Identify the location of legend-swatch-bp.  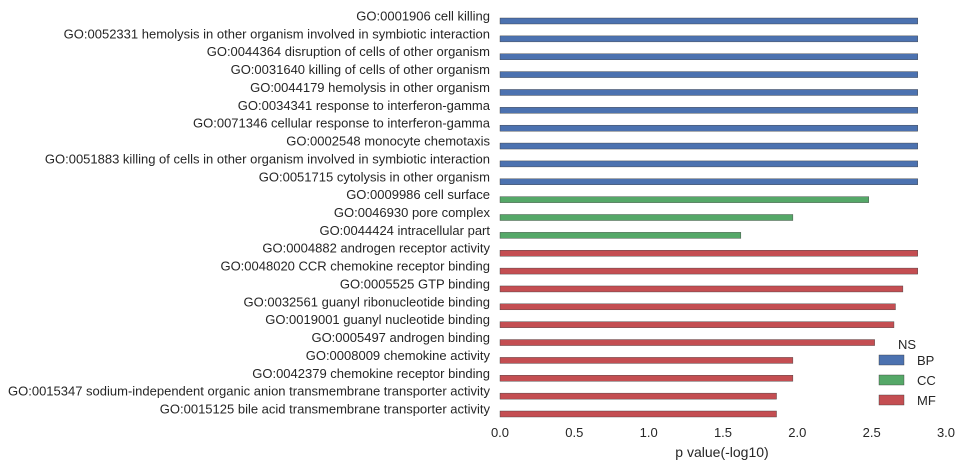
(891, 360).